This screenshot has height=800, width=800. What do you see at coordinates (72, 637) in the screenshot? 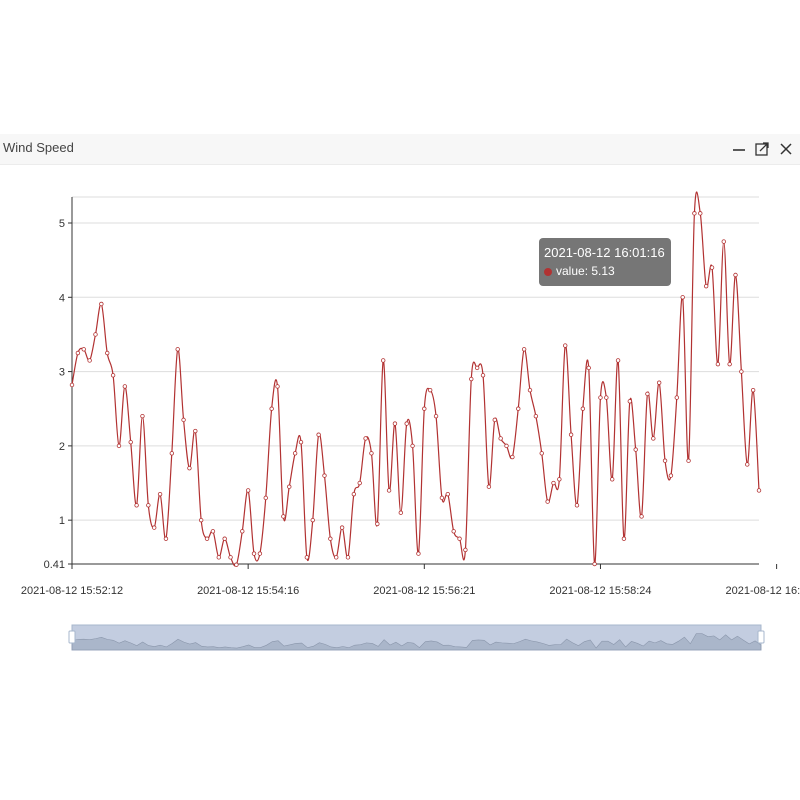
I see `zoom-handle-left` at bounding box center [72, 637].